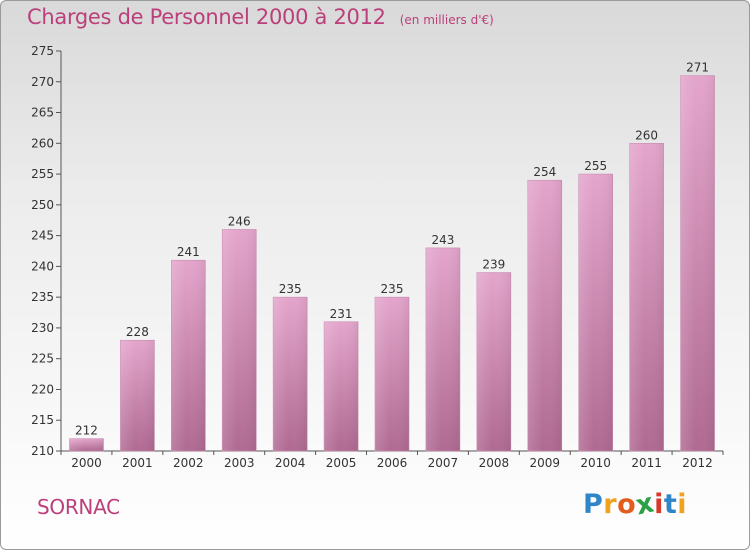 This screenshot has width=750, height=550. What do you see at coordinates (42, 113) in the screenshot?
I see `y-tick-label: 265` at bounding box center [42, 113].